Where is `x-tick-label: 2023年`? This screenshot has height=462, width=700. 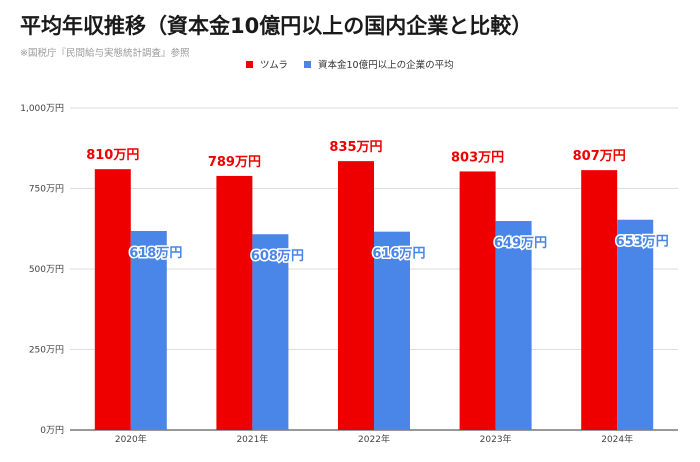 x-tick-label: 2023年 is located at coordinates (496, 439).